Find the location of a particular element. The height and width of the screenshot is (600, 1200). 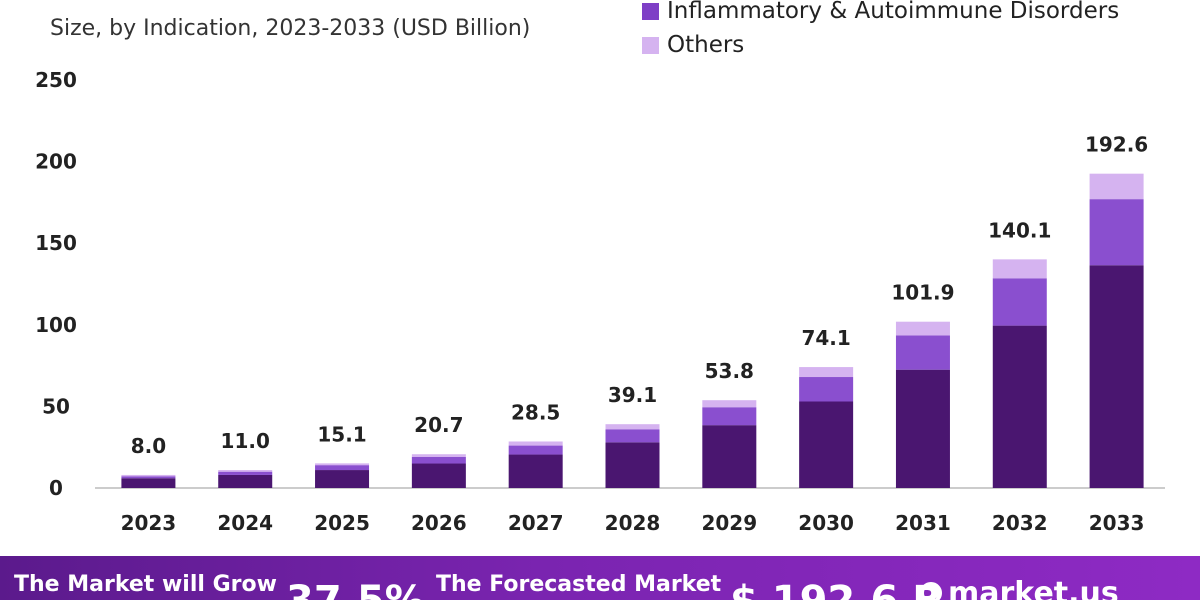

market-us-logo-icon is located at coordinates (931, 591).